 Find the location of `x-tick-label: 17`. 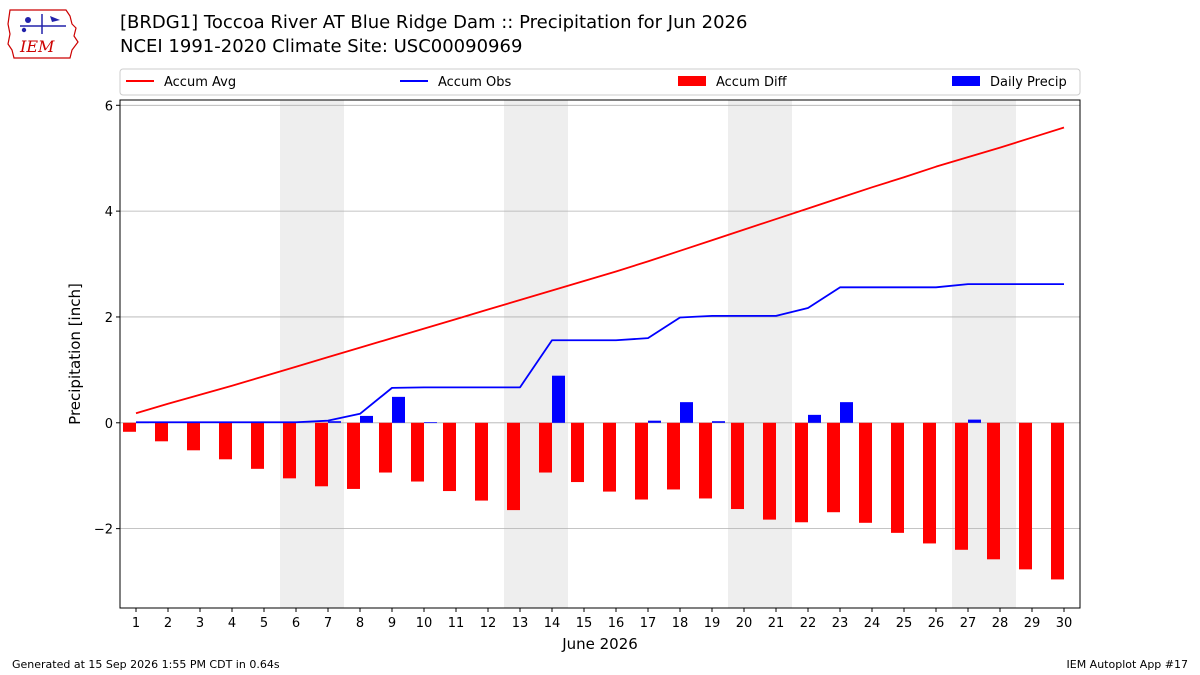

x-tick-label: 17 is located at coordinates (648, 623).